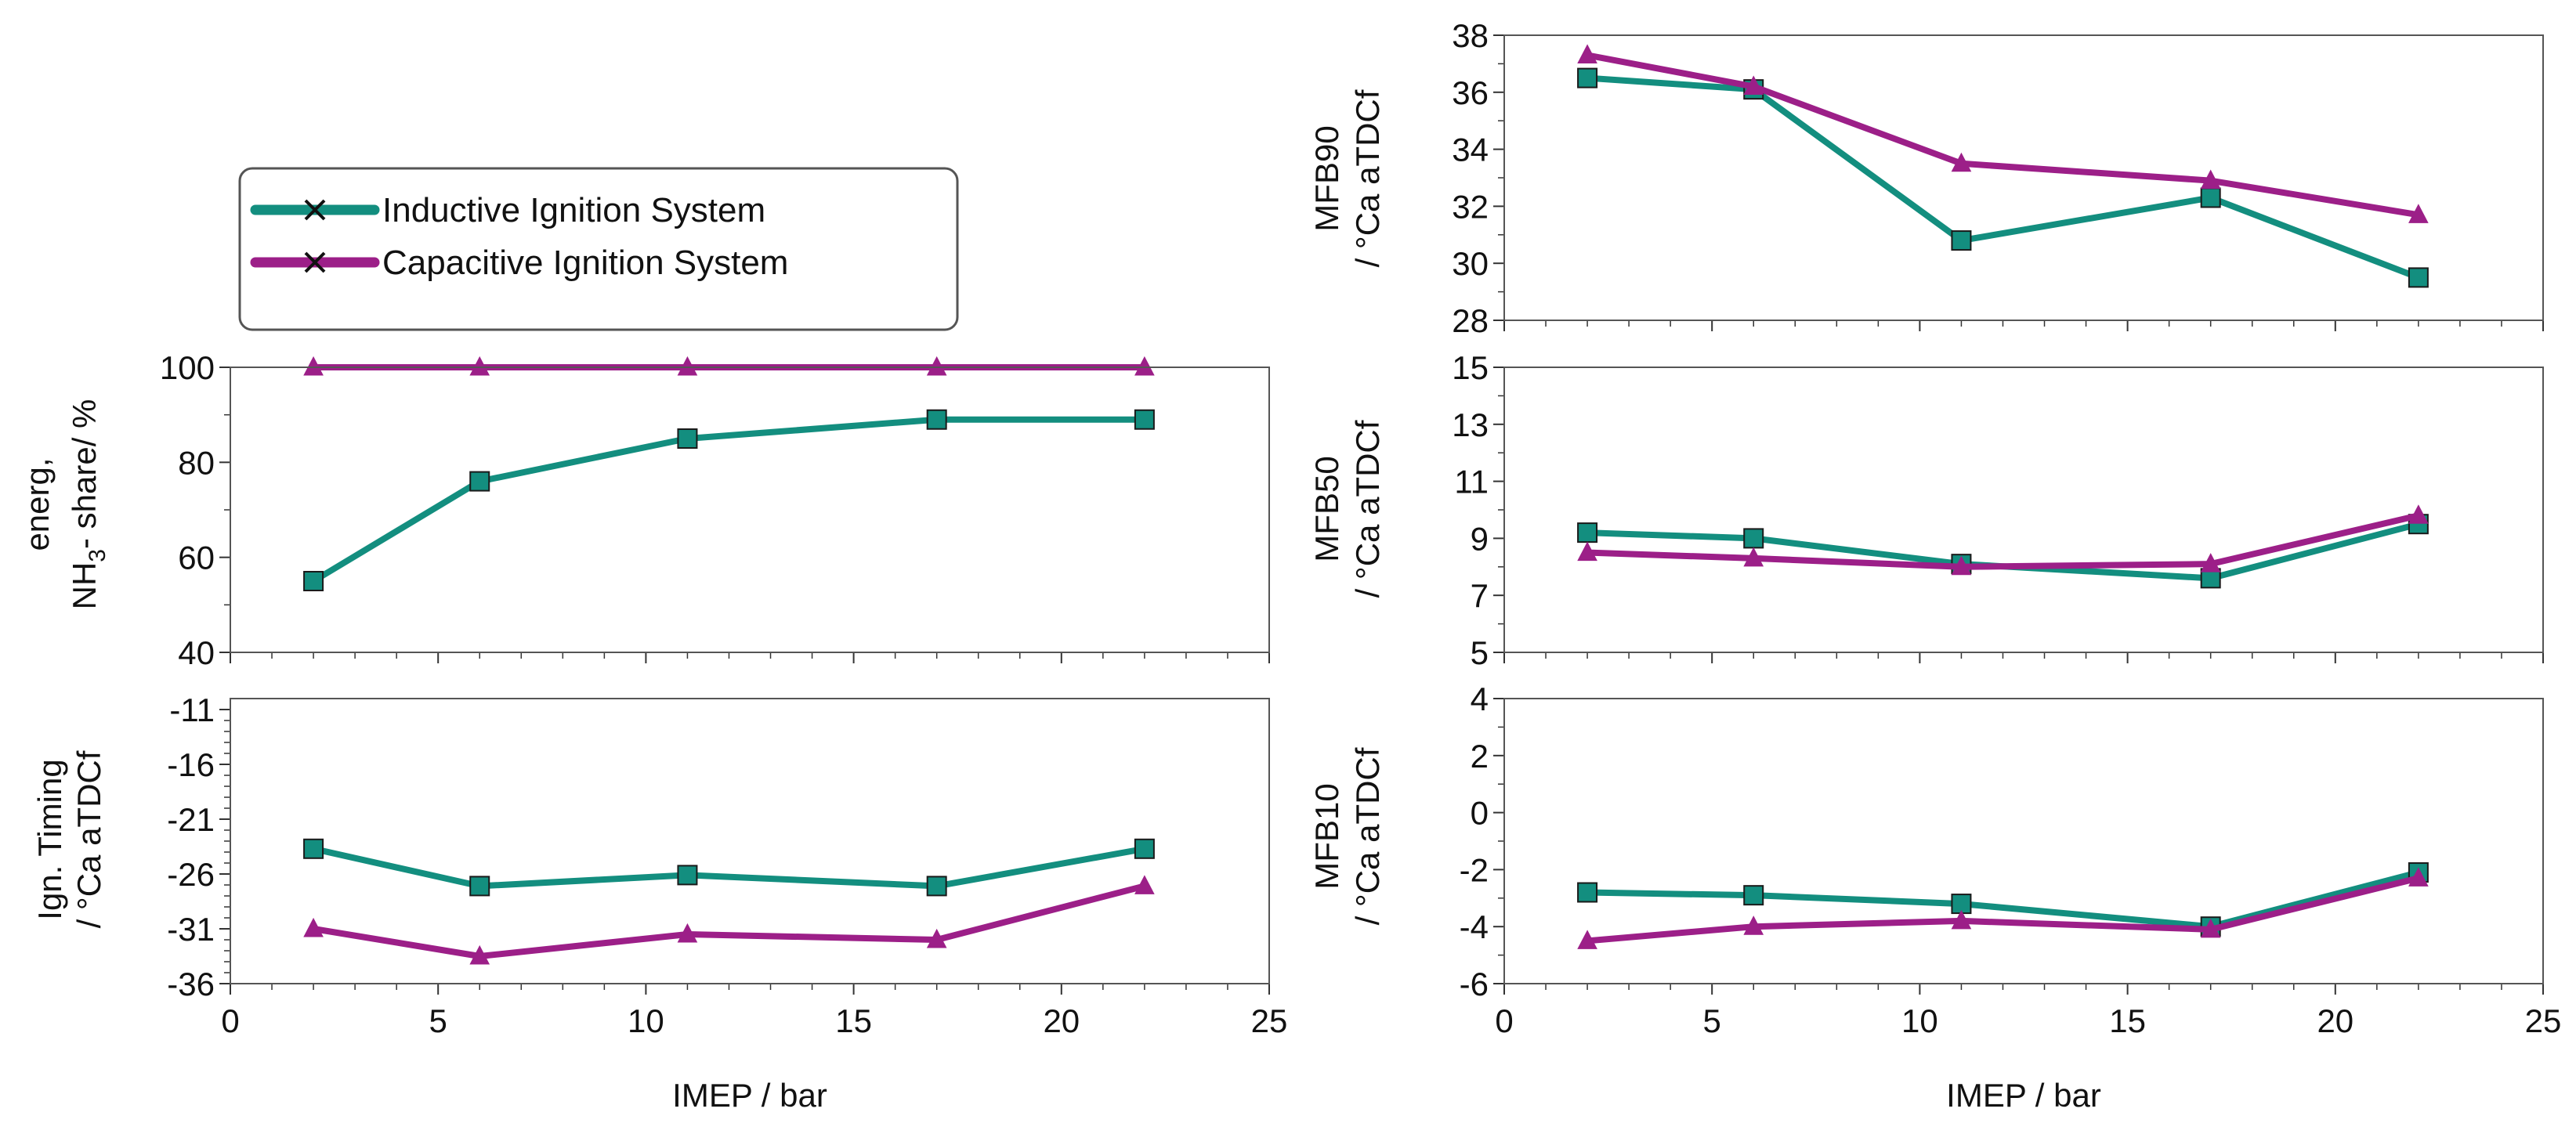 This screenshot has width=2576, height=1134. I want to click on series-mfb90, so click(2003, 166).